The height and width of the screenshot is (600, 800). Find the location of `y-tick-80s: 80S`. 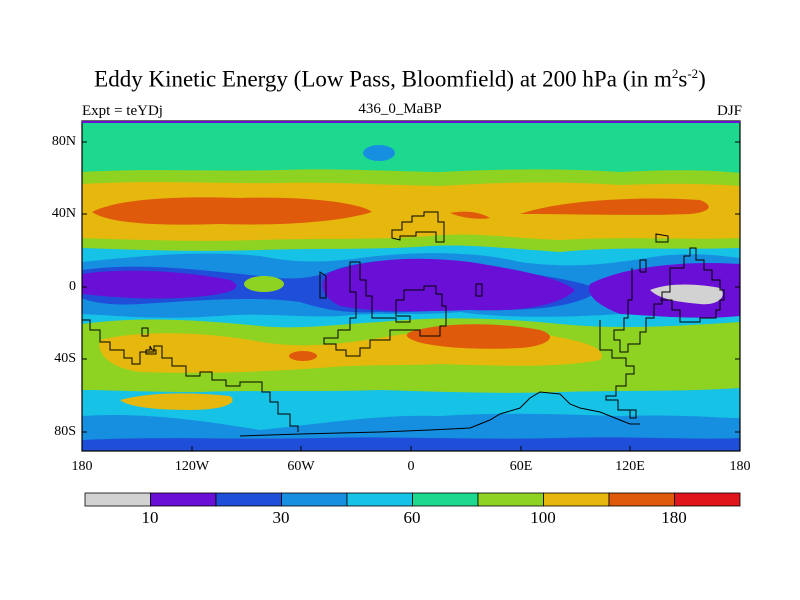

y-tick-80s: 80S is located at coordinates (65, 431).